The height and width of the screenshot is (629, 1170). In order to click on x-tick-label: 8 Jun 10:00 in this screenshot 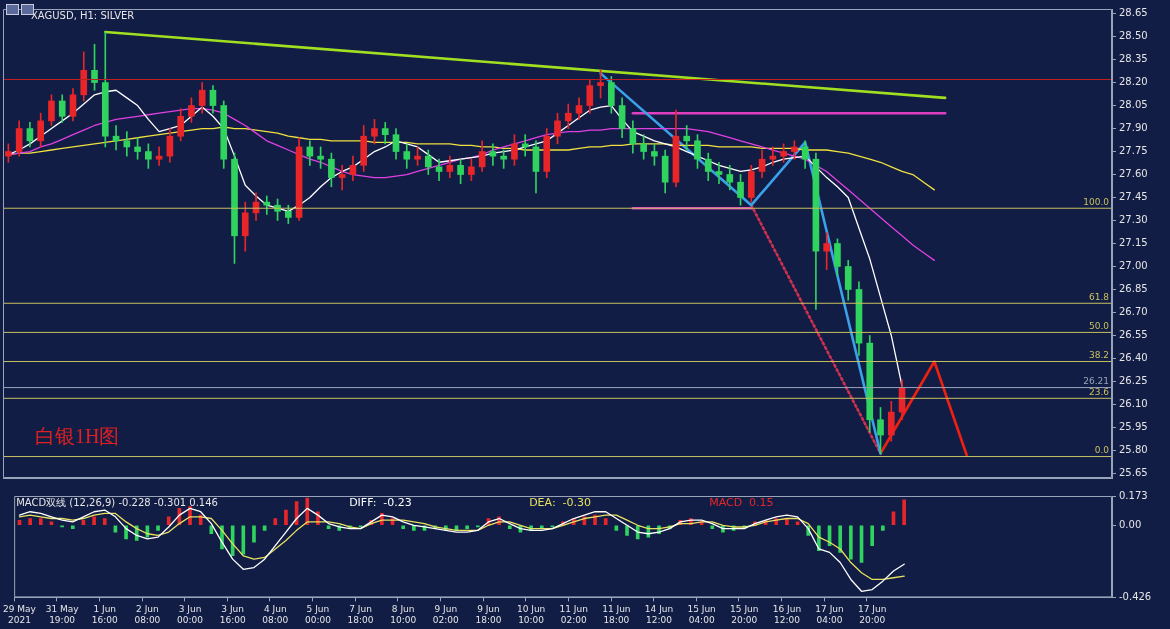, I will do `click(403, 614)`.